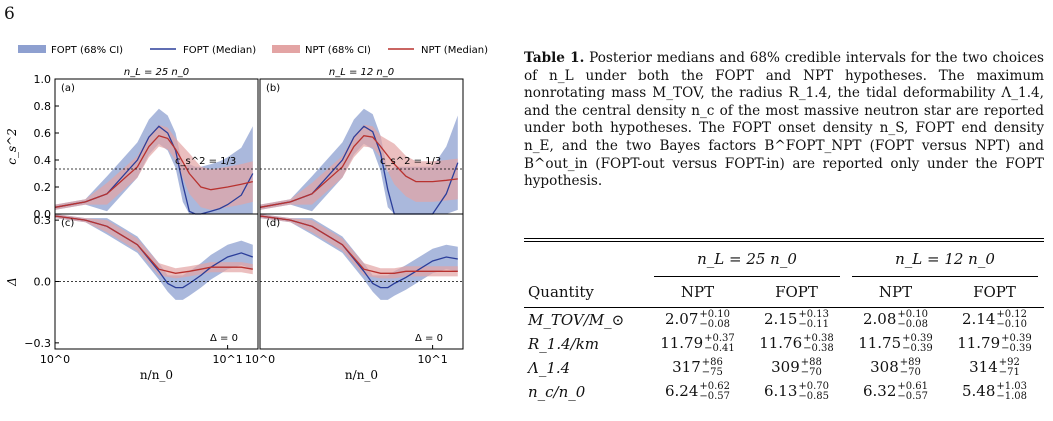  What do you see at coordinates (43, 106) in the screenshot?
I see `y-tick-label: 0.8` at bounding box center [43, 106].